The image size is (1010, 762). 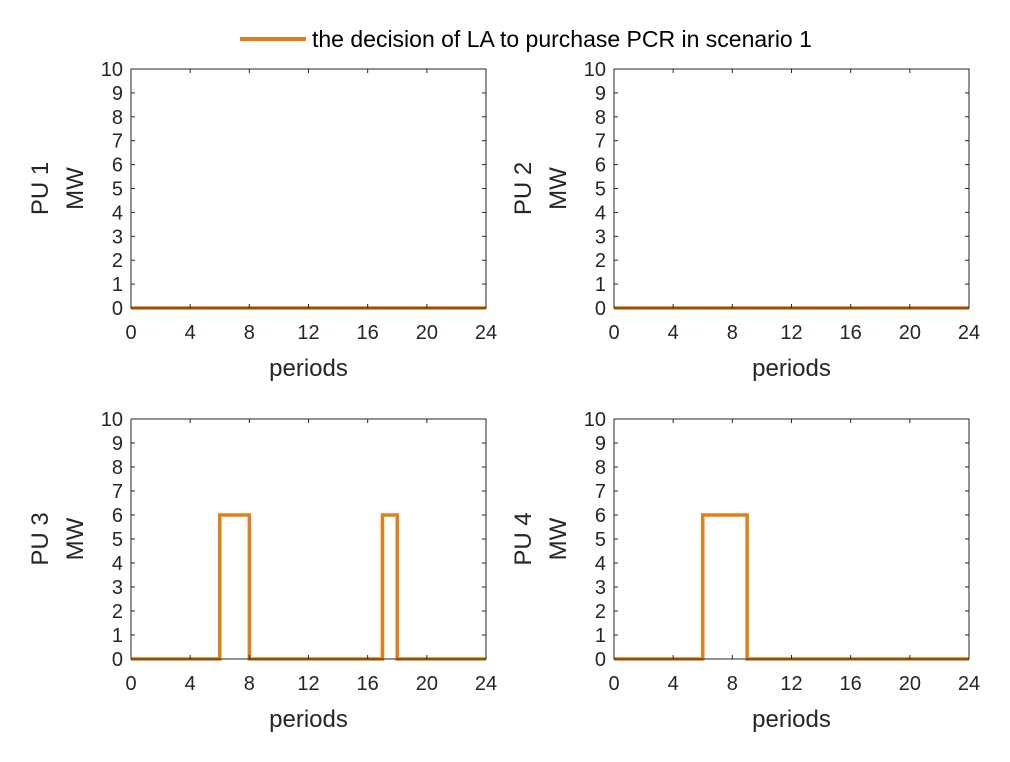 I want to click on y-axis-title-pu: PU 2, so click(x=523, y=188).